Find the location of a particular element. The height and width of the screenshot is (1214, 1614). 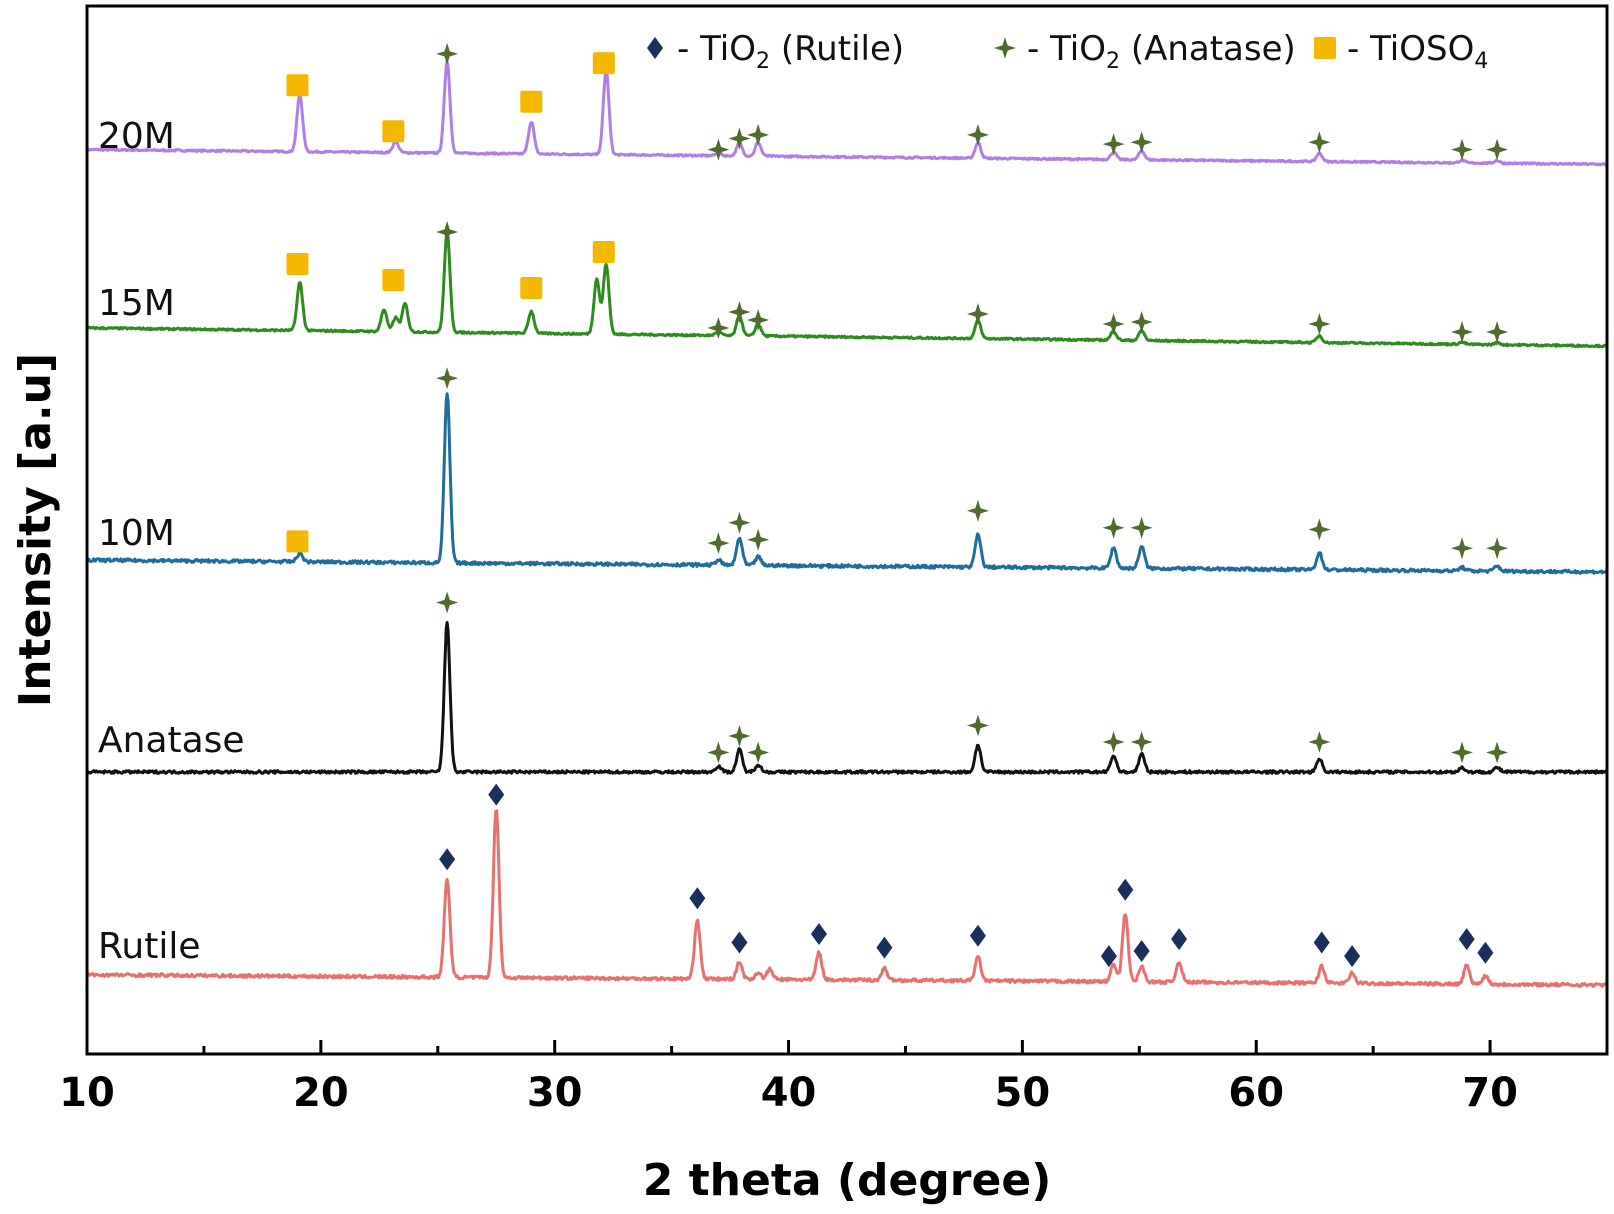

trace-anatase is located at coordinates (847, 698).